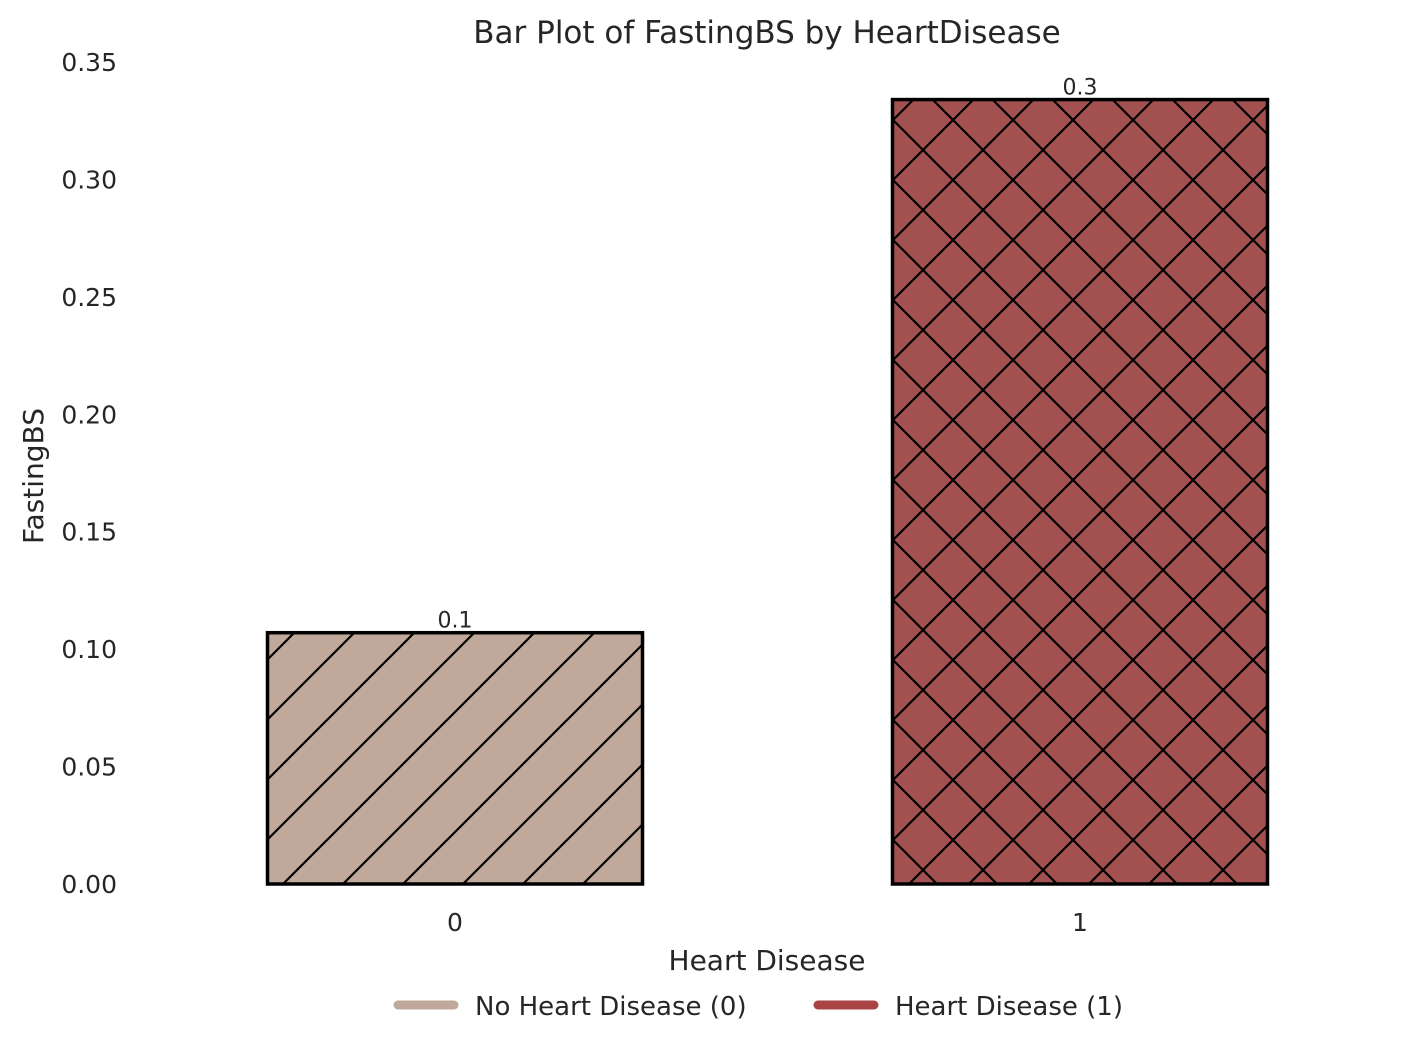 The height and width of the screenshot is (1050, 1411). What do you see at coordinates (89, 297) in the screenshot?
I see `y-tick-label: 0.25` at bounding box center [89, 297].